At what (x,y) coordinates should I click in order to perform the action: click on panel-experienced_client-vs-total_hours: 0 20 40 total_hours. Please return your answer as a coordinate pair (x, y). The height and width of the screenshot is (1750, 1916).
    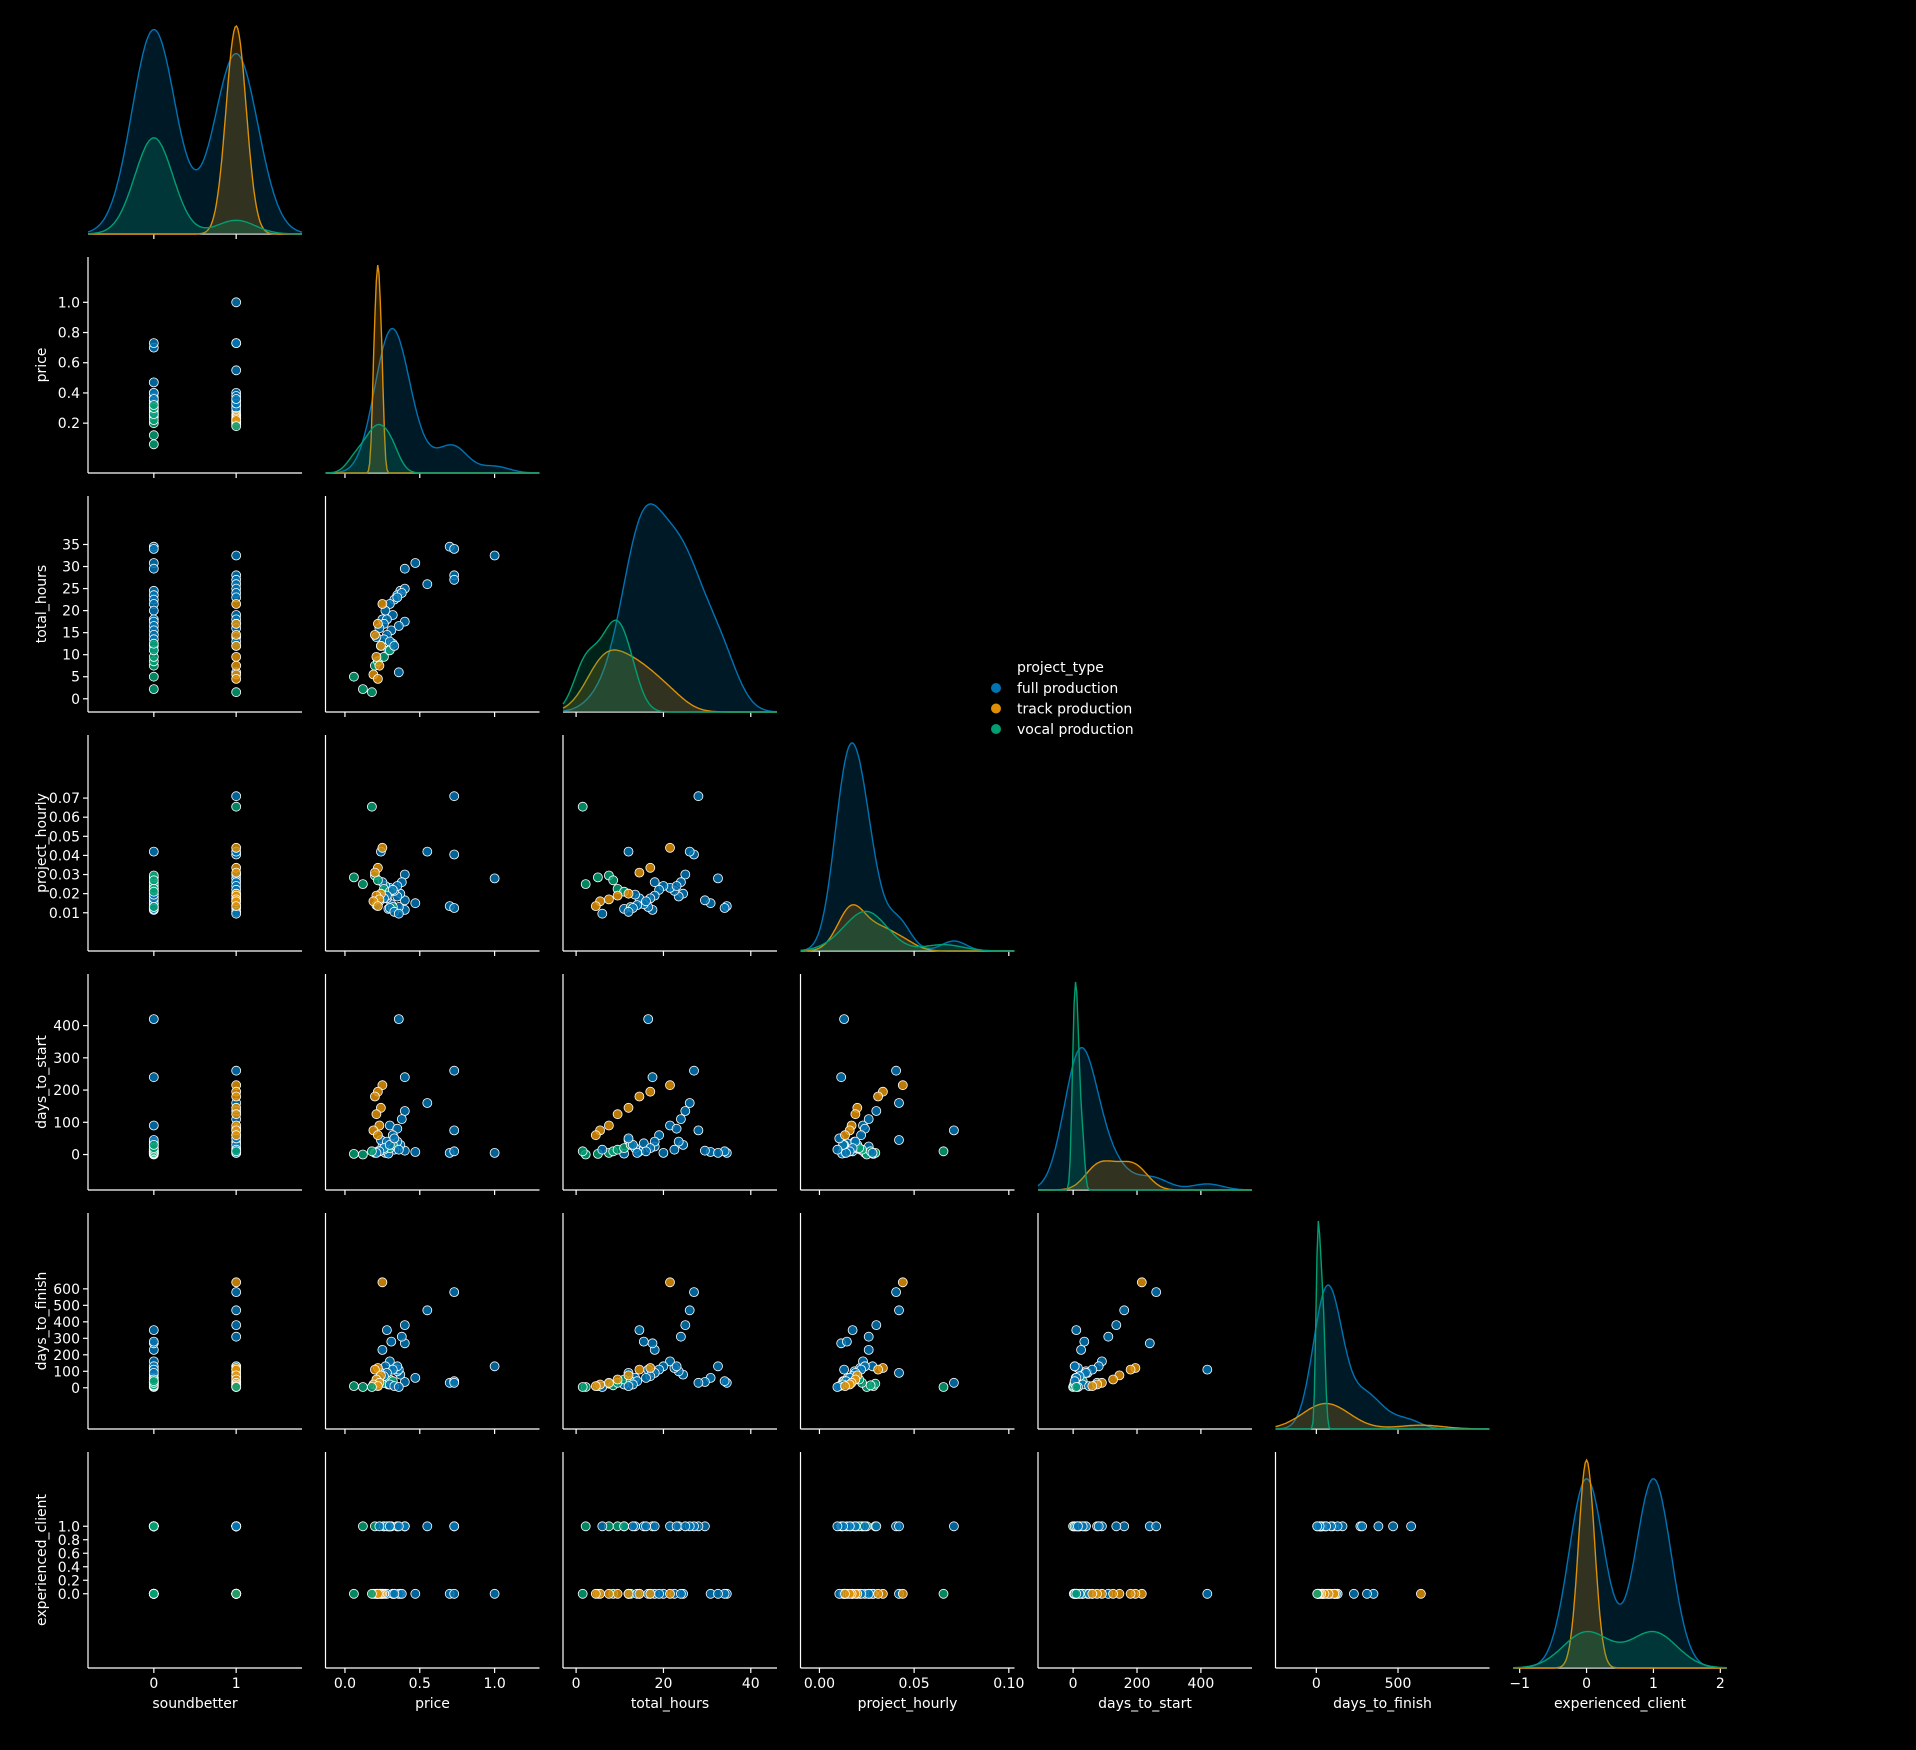
    Looking at the image, I should click on (669, 1582).